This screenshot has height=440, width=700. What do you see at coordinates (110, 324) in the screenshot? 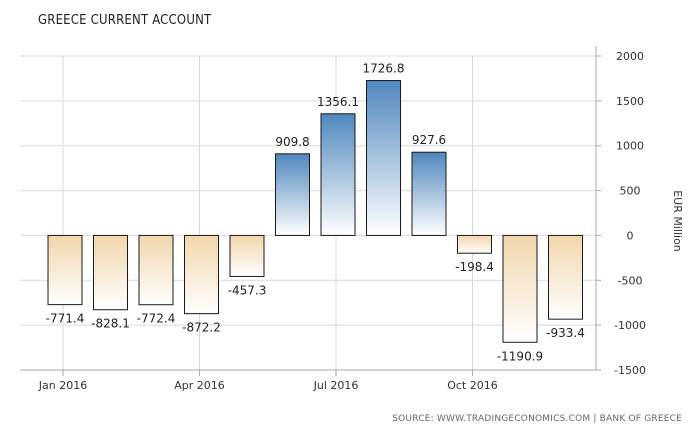
I see `data-label: -828.1` at bounding box center [110, 324].